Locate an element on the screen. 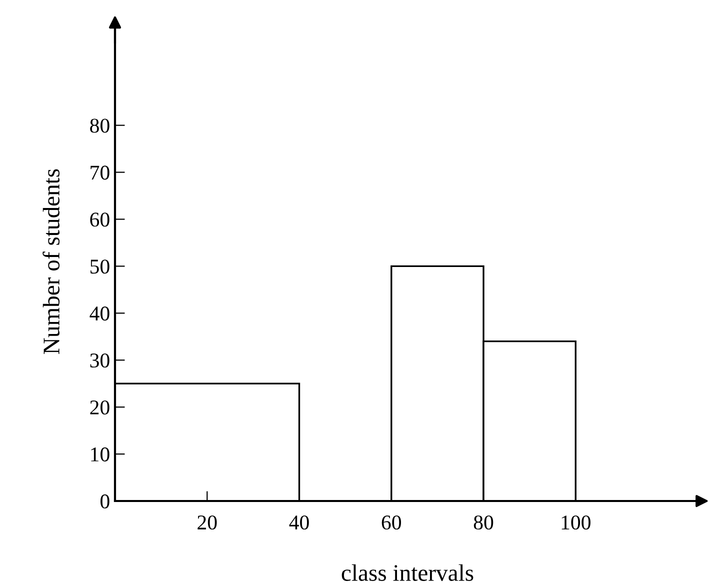 This screenshot has height=583, width=715. y-tick-label: 70 is located at coordinates (100, 173).